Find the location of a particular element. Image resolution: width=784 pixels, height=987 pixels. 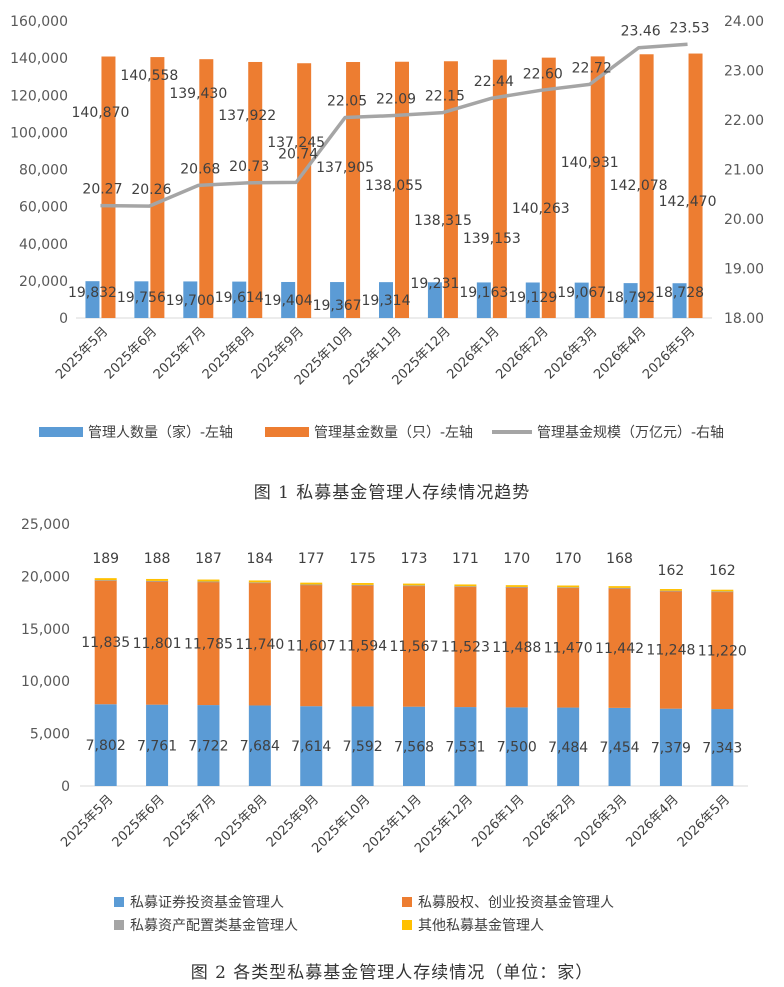

manager-count-label: 19,231 is located at coordinates (434, 284).